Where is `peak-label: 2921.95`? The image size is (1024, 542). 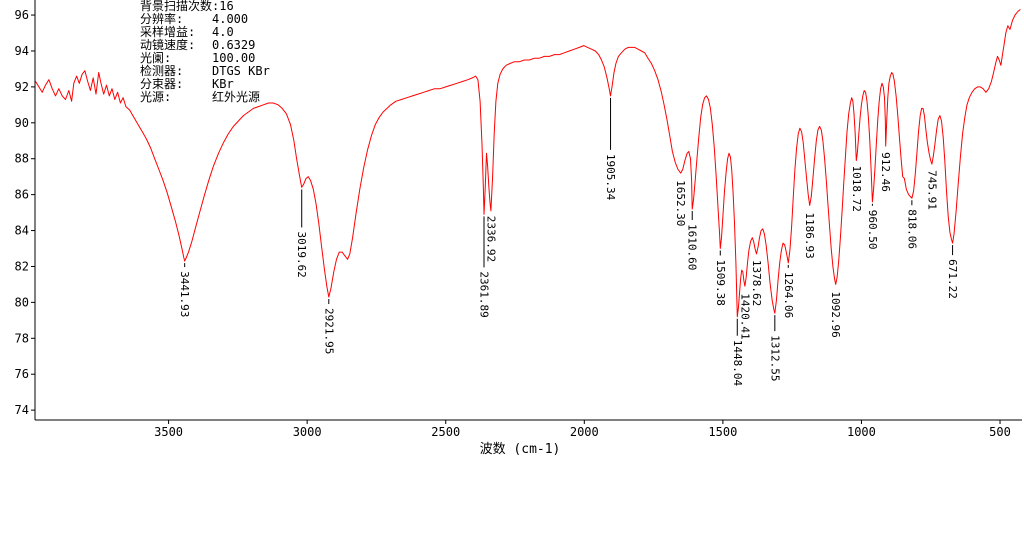 peak-label: 2921.95 is located at coordinates (328, 331).